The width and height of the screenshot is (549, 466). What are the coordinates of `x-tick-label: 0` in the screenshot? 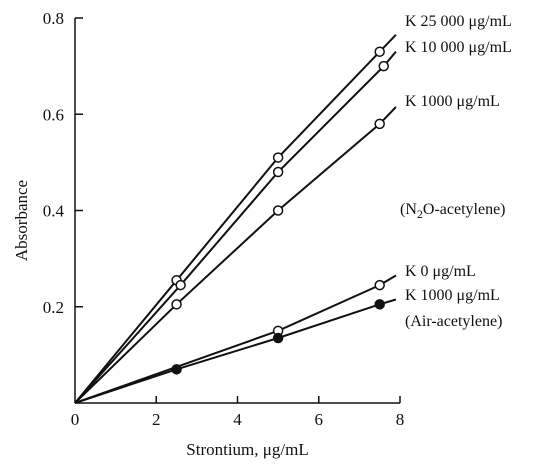 It's located at (75, 419).